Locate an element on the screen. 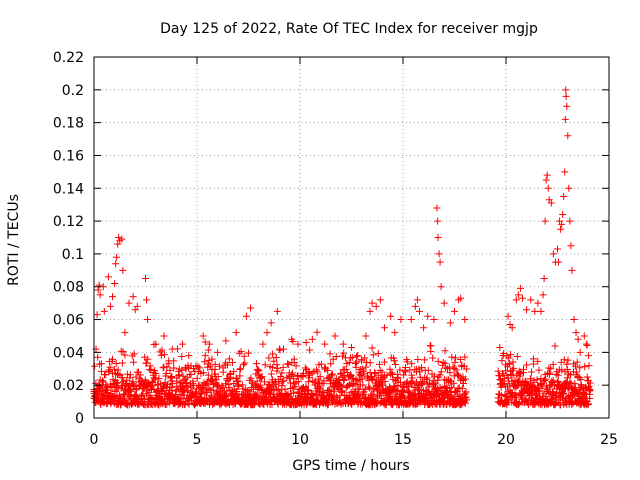  y-tick-label: 0.02 is located at coordinates (68, 386).